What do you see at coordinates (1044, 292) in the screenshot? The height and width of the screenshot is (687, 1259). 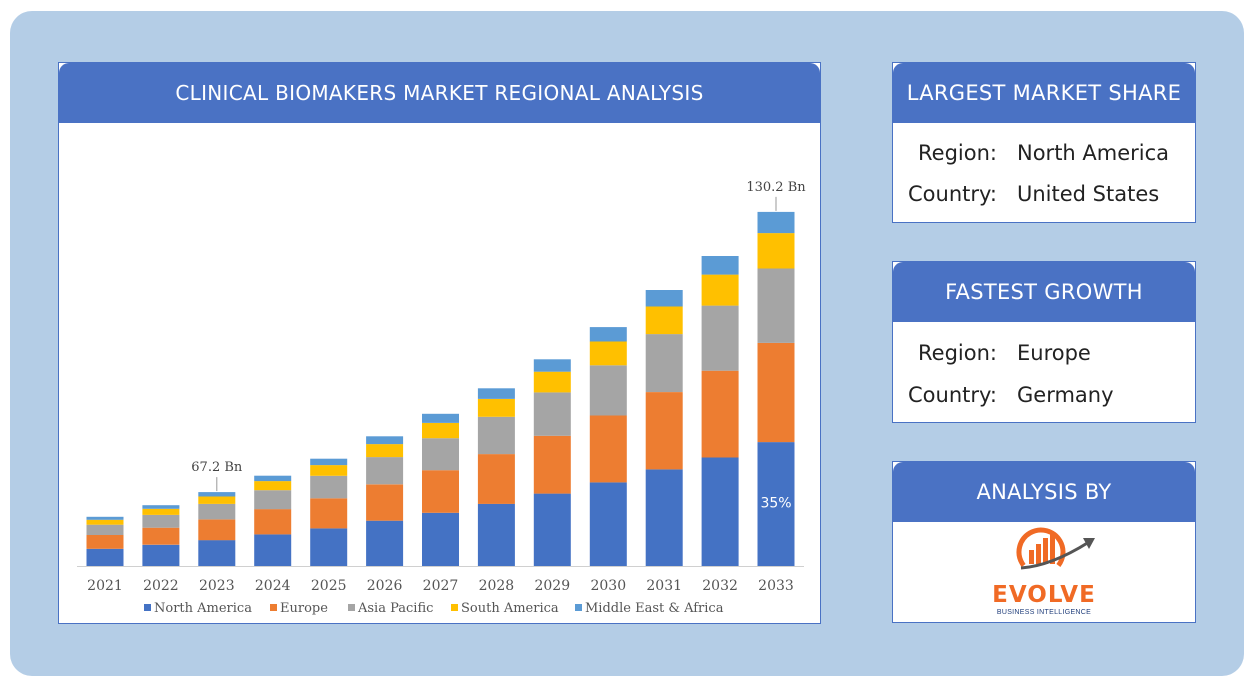 I see `fastest-growth-title: FASTEST GROWTH` at bounding box center [1044, 292].